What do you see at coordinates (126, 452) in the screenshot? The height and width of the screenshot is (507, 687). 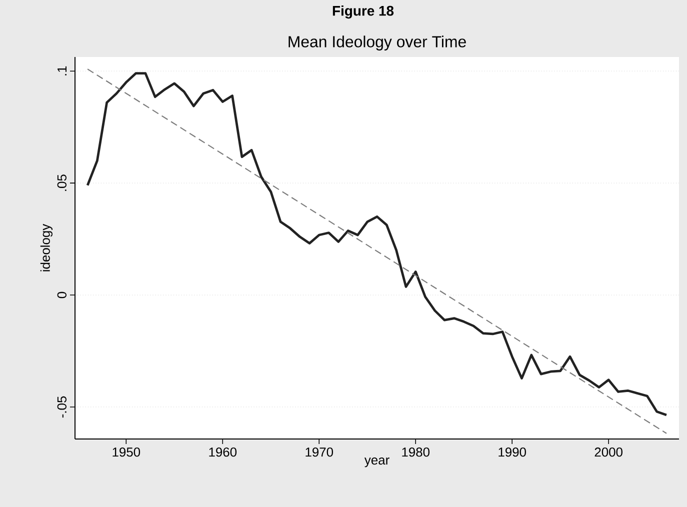 I see `x-tick-label: 1950` at bounding box center [126, 452].